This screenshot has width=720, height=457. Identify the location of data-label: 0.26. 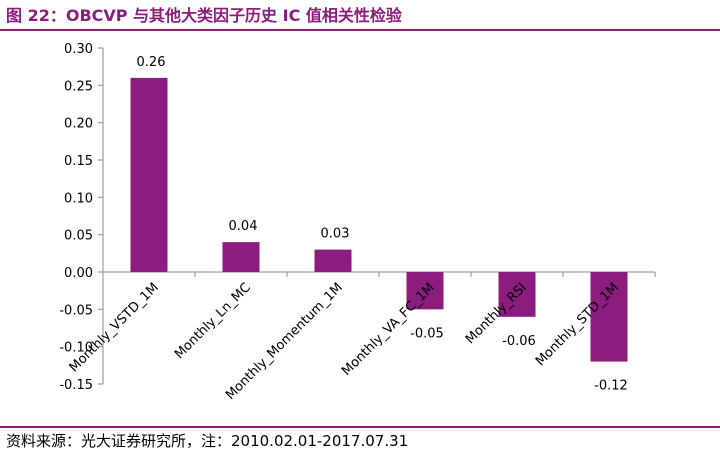
(151, 62).